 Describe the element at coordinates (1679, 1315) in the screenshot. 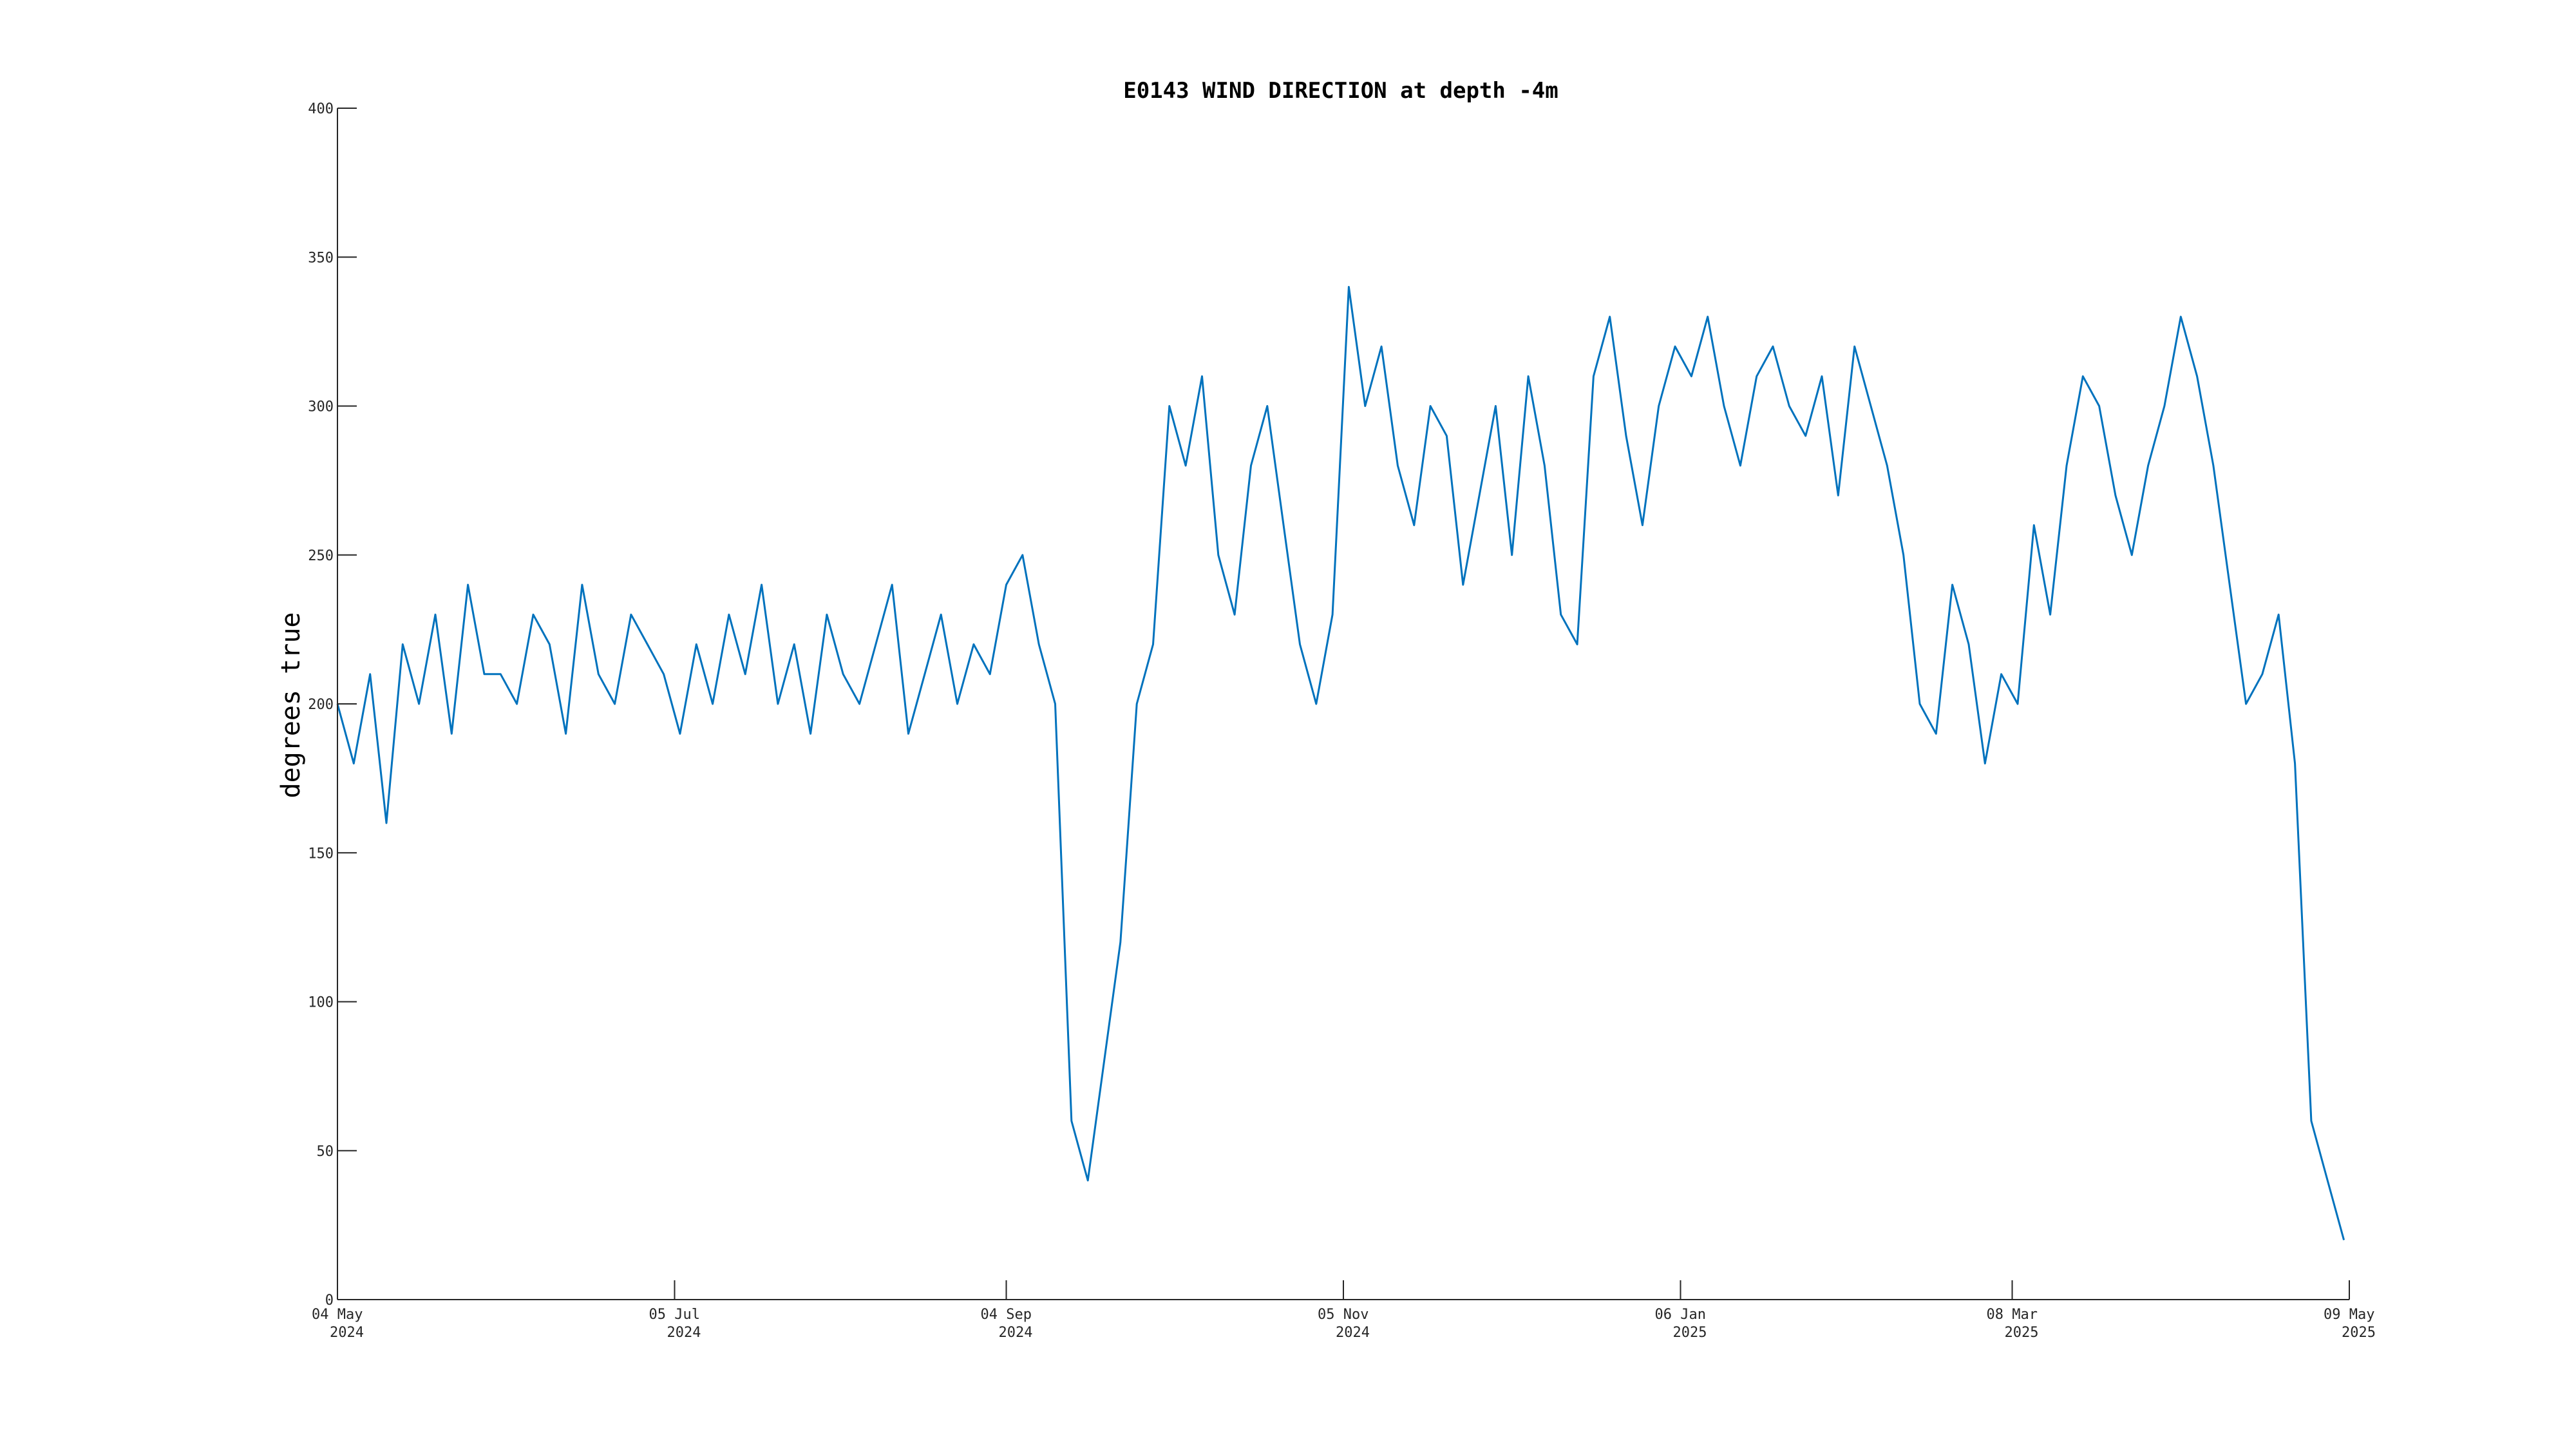

I see `x-tick-label-date: 06 Jan` at that location.